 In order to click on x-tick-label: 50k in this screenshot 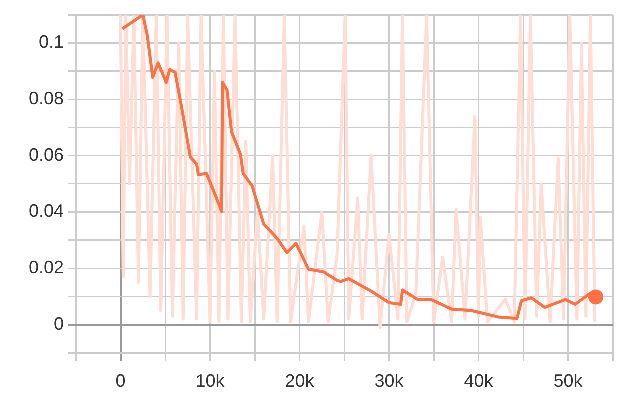, I will do `click(569, 380)`.